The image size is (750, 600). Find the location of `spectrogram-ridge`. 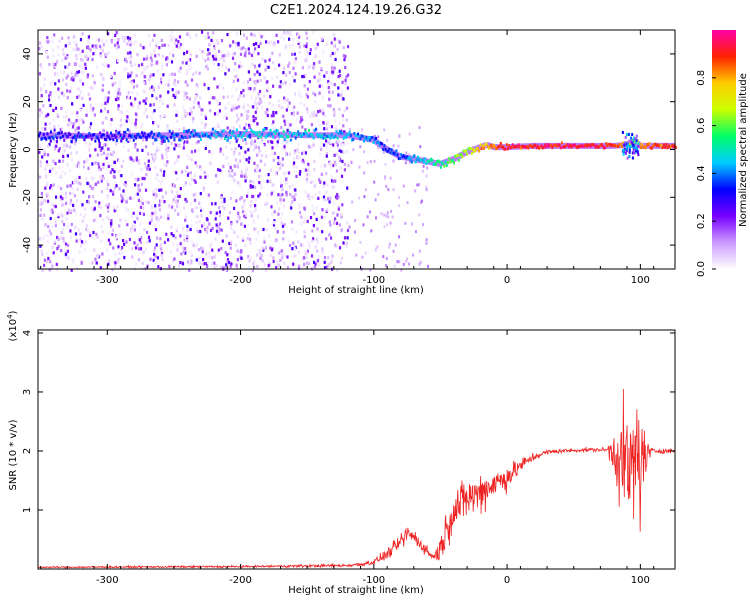

spectrogram-ridge is located at coordinates (357, 148).